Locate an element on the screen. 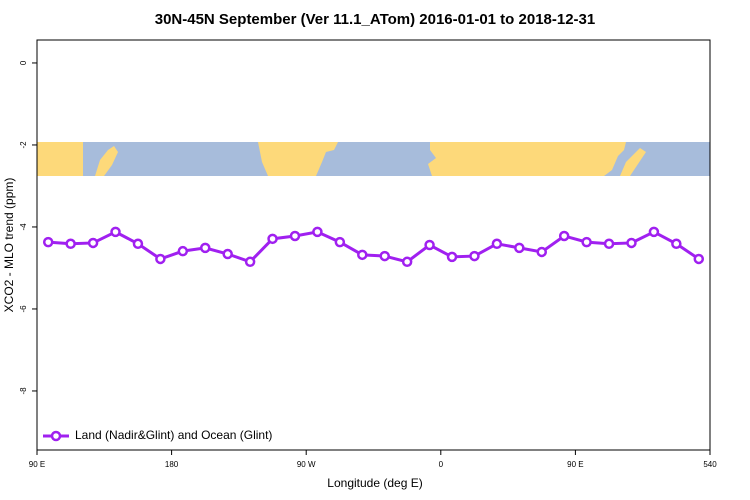 This screenshot has height=500, width=750. y-tick-label: -4 is located at coordinates (23, 227).